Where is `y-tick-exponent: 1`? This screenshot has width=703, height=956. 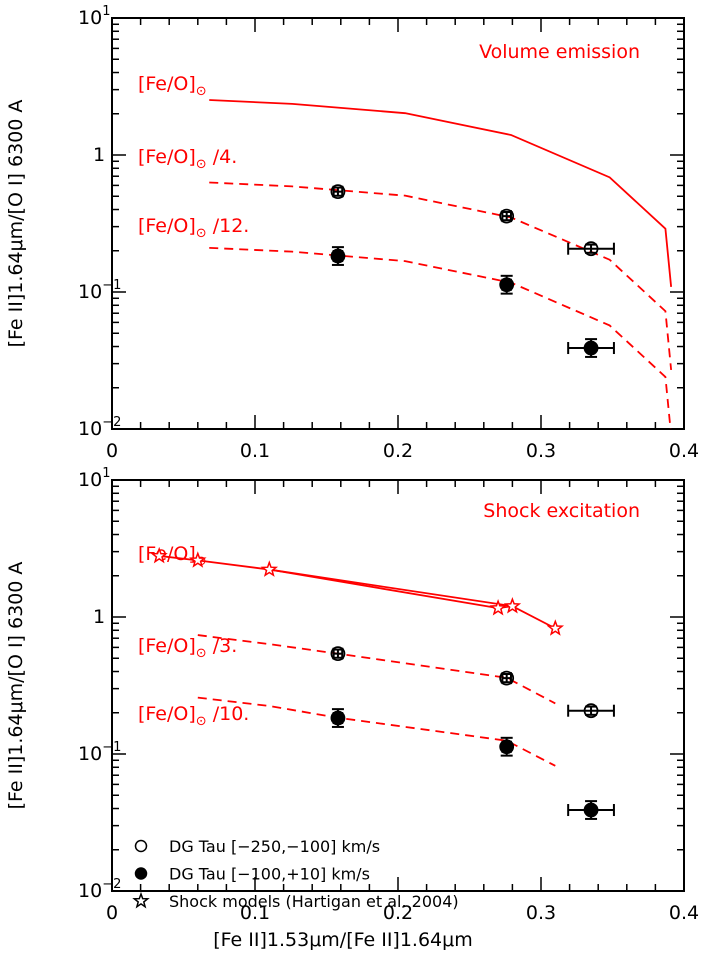
y-tick-exponent: 1 is located at coordinates (106, 11).